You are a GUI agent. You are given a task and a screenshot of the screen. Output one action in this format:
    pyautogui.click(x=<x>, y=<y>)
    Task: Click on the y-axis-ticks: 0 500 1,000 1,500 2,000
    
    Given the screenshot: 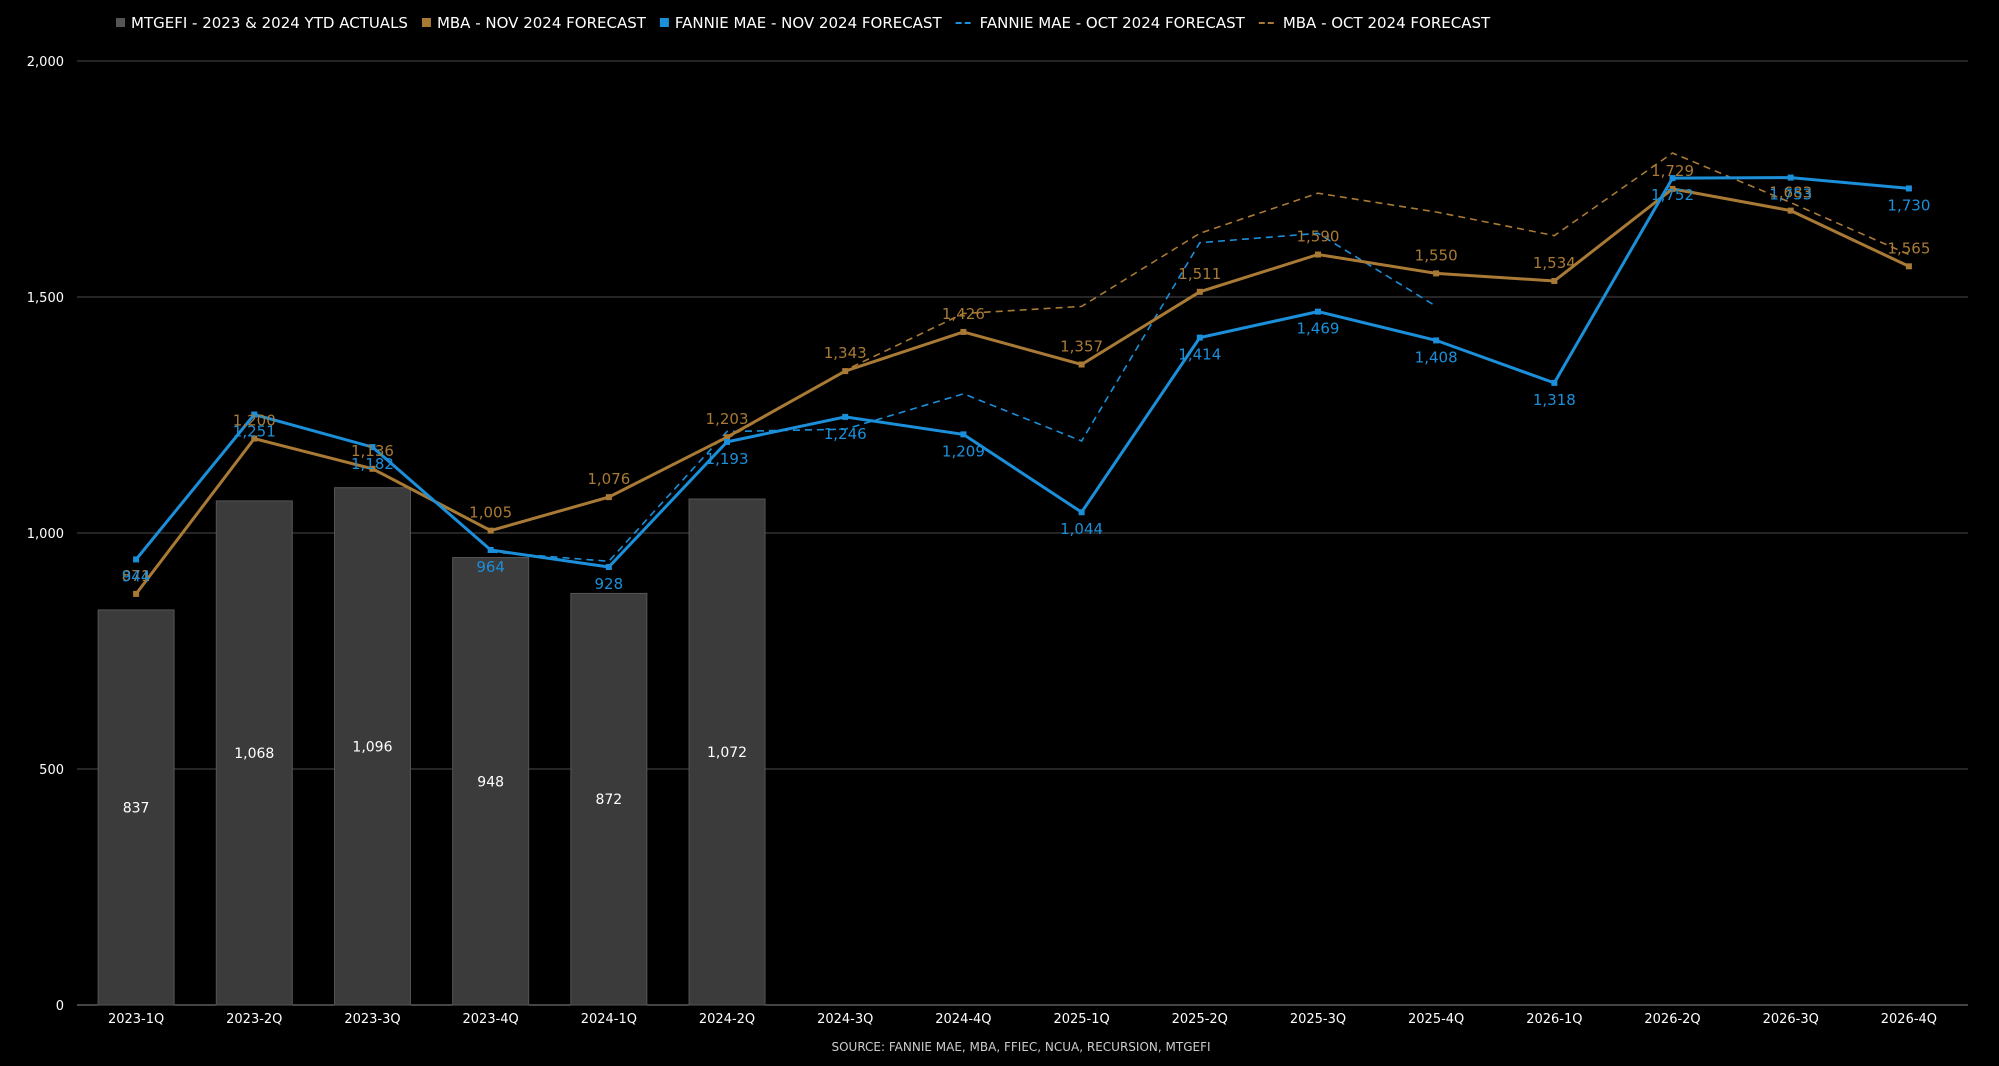 What is the action you would take?
    pyautogui.click(x=45, y=534)
    